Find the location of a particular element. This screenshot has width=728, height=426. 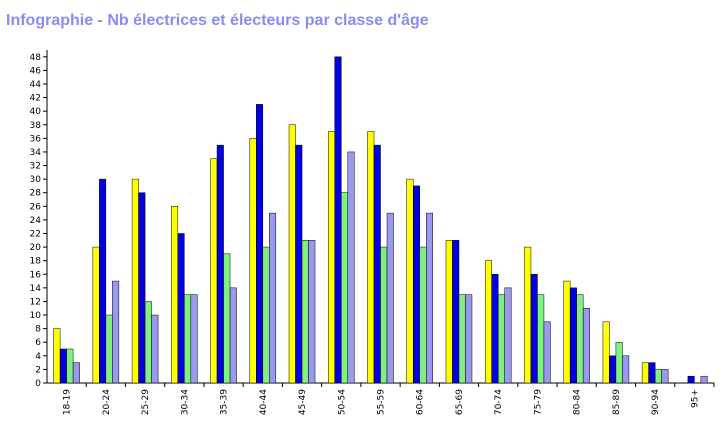

y-tick-label: 32 is located at coordinates (35, 167).